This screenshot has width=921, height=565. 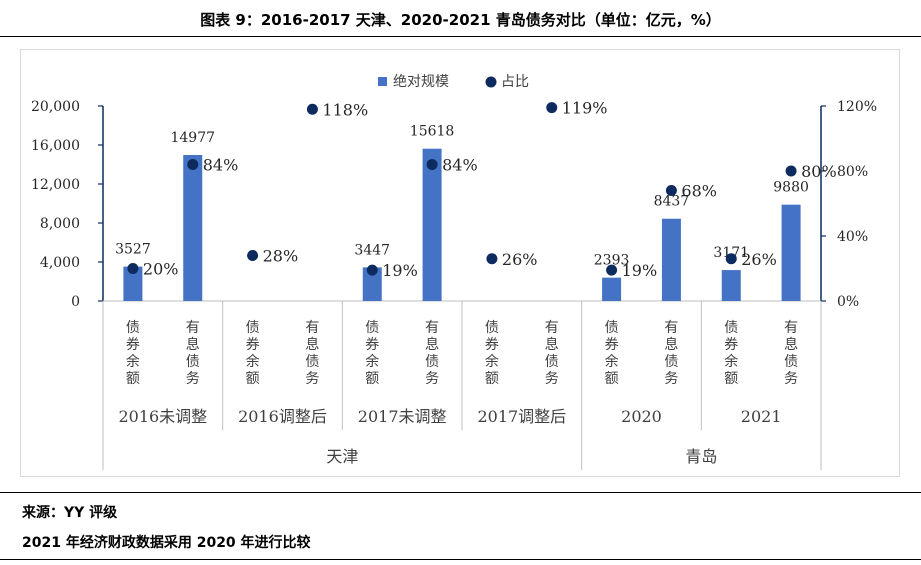 What do you see at coordinates (372, 250) in the screenshot?
I see `bar-value-label: 3447` at bounding box center [372, 250].